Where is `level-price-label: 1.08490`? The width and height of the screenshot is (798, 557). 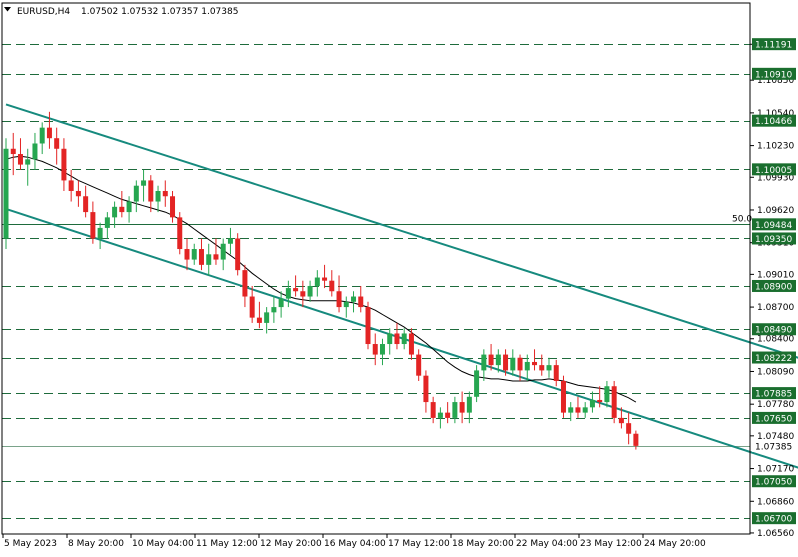 level-price-label: 1.08490 is located at coordinates (773, 331).